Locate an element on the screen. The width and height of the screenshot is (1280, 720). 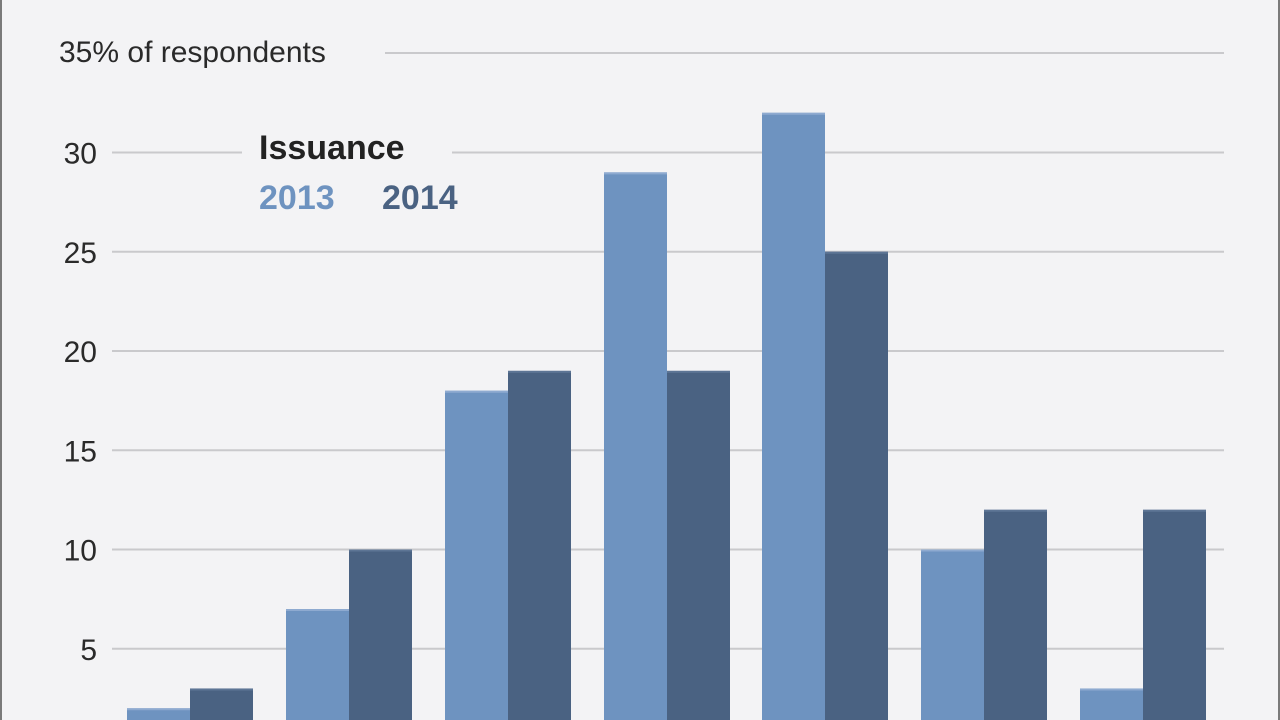
y-tick-label: 20 is located at coordinates (80, 352).